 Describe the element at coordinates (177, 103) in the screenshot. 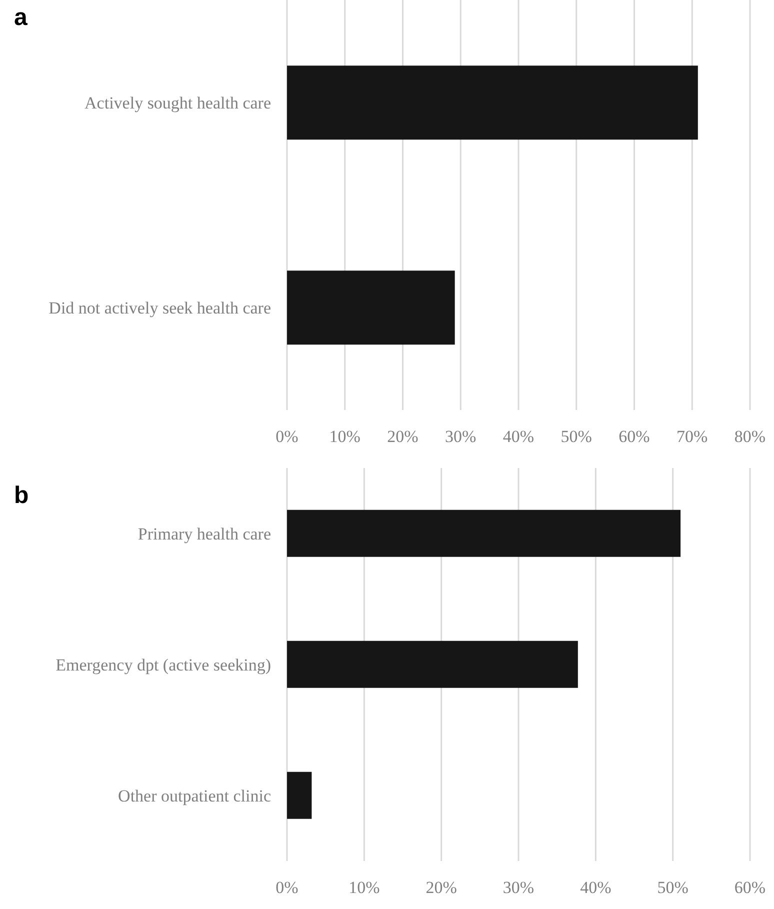

I see `y-tick-label: Actively sought health care` at that location.